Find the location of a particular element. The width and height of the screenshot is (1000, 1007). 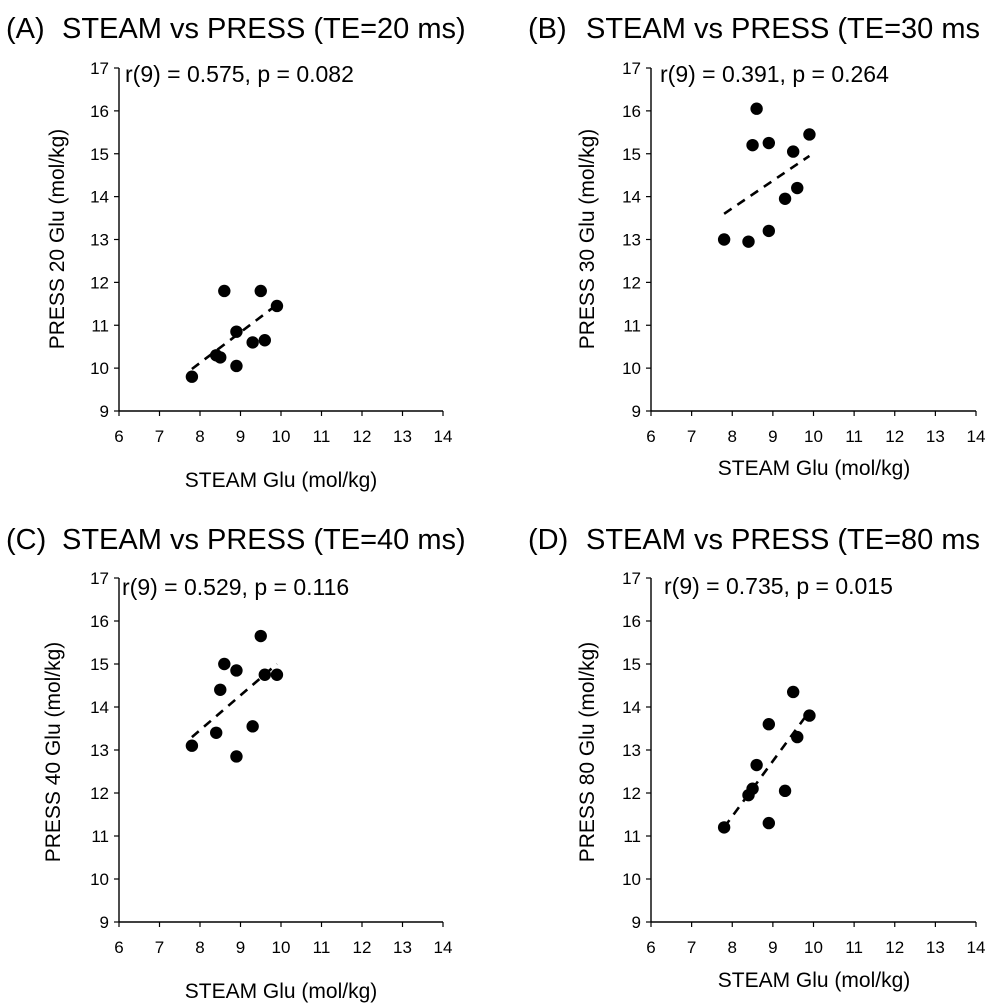

panel-a-x-tick-label: 6 is located at coordinates (118, 436).